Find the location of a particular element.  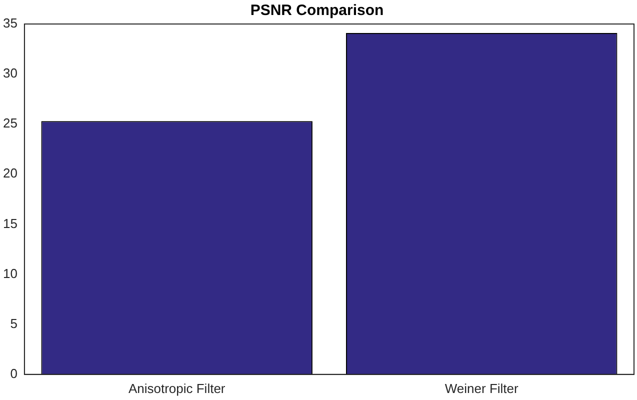

x-tick-label: Anisotropic Filter is located at coordinates (177, 388).